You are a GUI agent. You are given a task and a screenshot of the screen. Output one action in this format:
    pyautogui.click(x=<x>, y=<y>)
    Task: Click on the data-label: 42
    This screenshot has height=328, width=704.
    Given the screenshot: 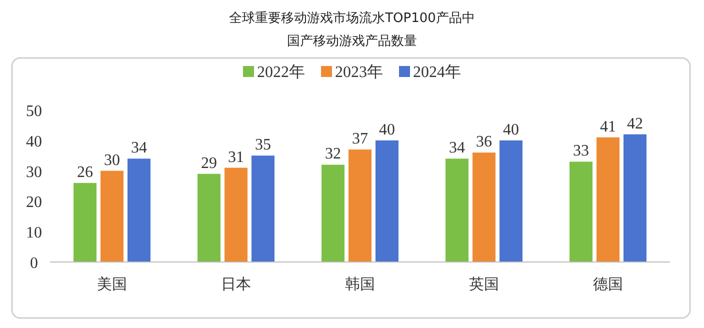 What is the action you would take?
    pyautogui.click(x=635, y=123)
    